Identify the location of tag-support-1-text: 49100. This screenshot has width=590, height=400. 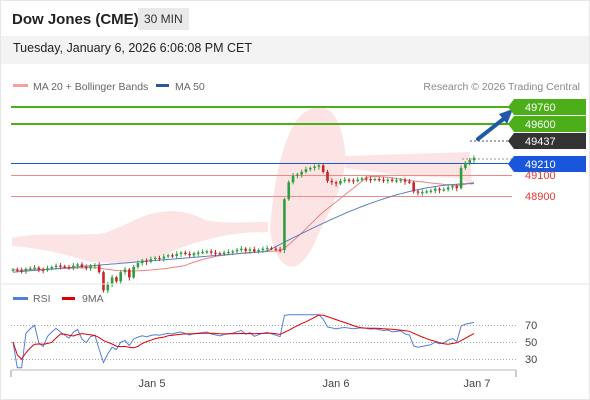
(540, 176).